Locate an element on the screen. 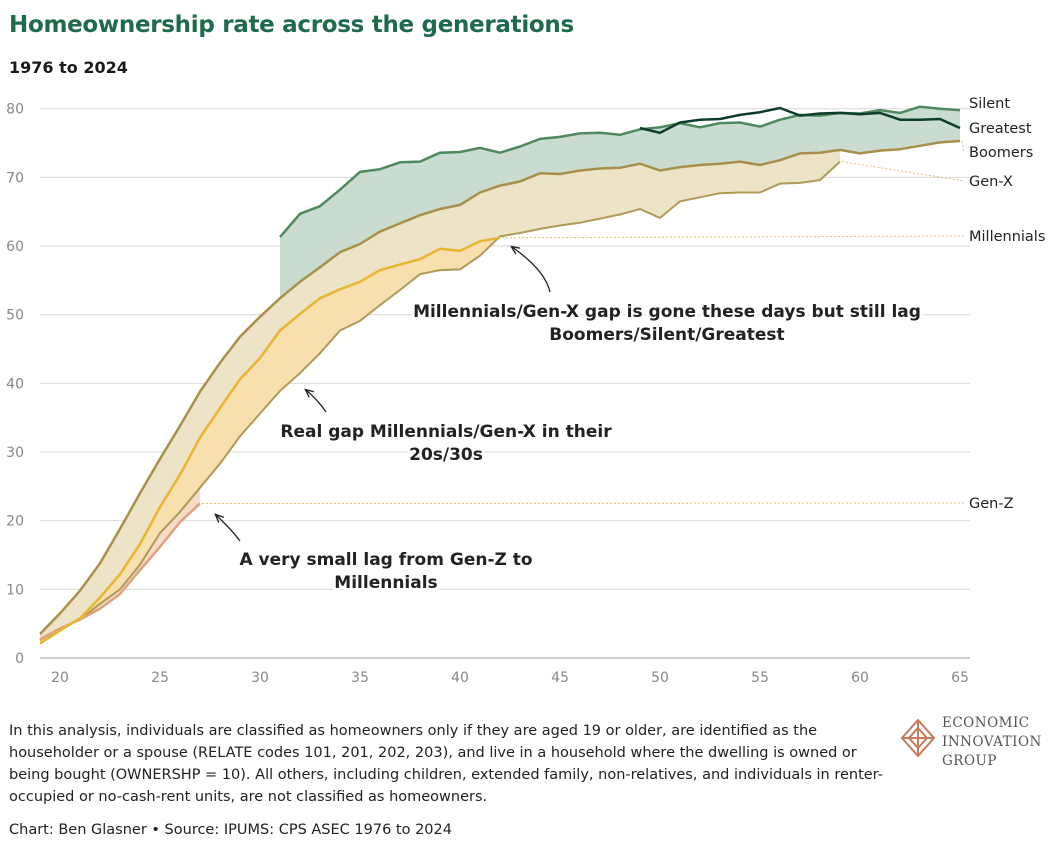  y-tick-label: 0 is located at coordinates (19, 659).